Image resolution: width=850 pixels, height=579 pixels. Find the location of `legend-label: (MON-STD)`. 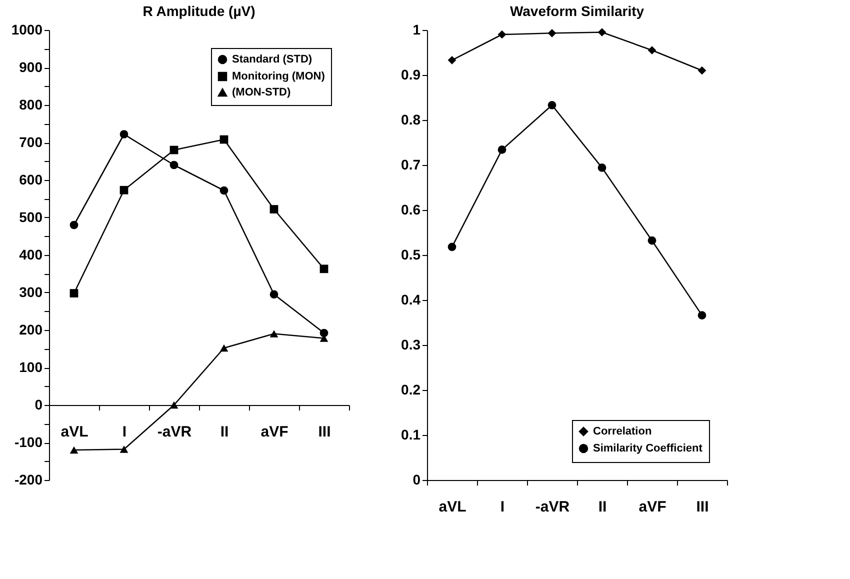

legend-label: (MON-STD) is located at coordinates (261, 92).